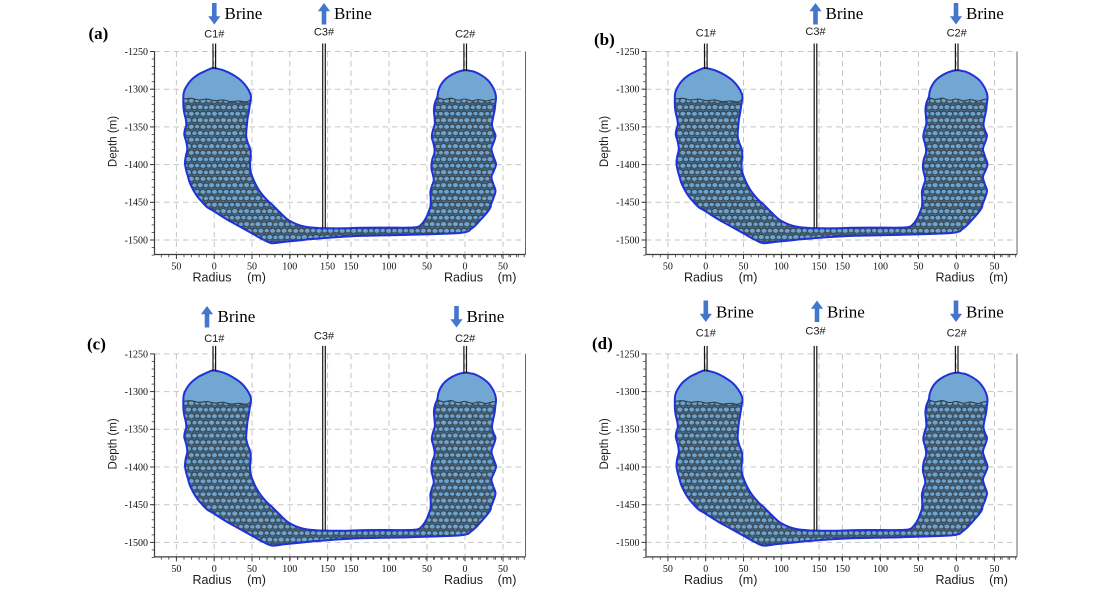 The image size is (1110, 589). What do you see at coordinates (604, 39) in the screenshot?
I see `svg-text: (b)` at bounding box center [604, 39].